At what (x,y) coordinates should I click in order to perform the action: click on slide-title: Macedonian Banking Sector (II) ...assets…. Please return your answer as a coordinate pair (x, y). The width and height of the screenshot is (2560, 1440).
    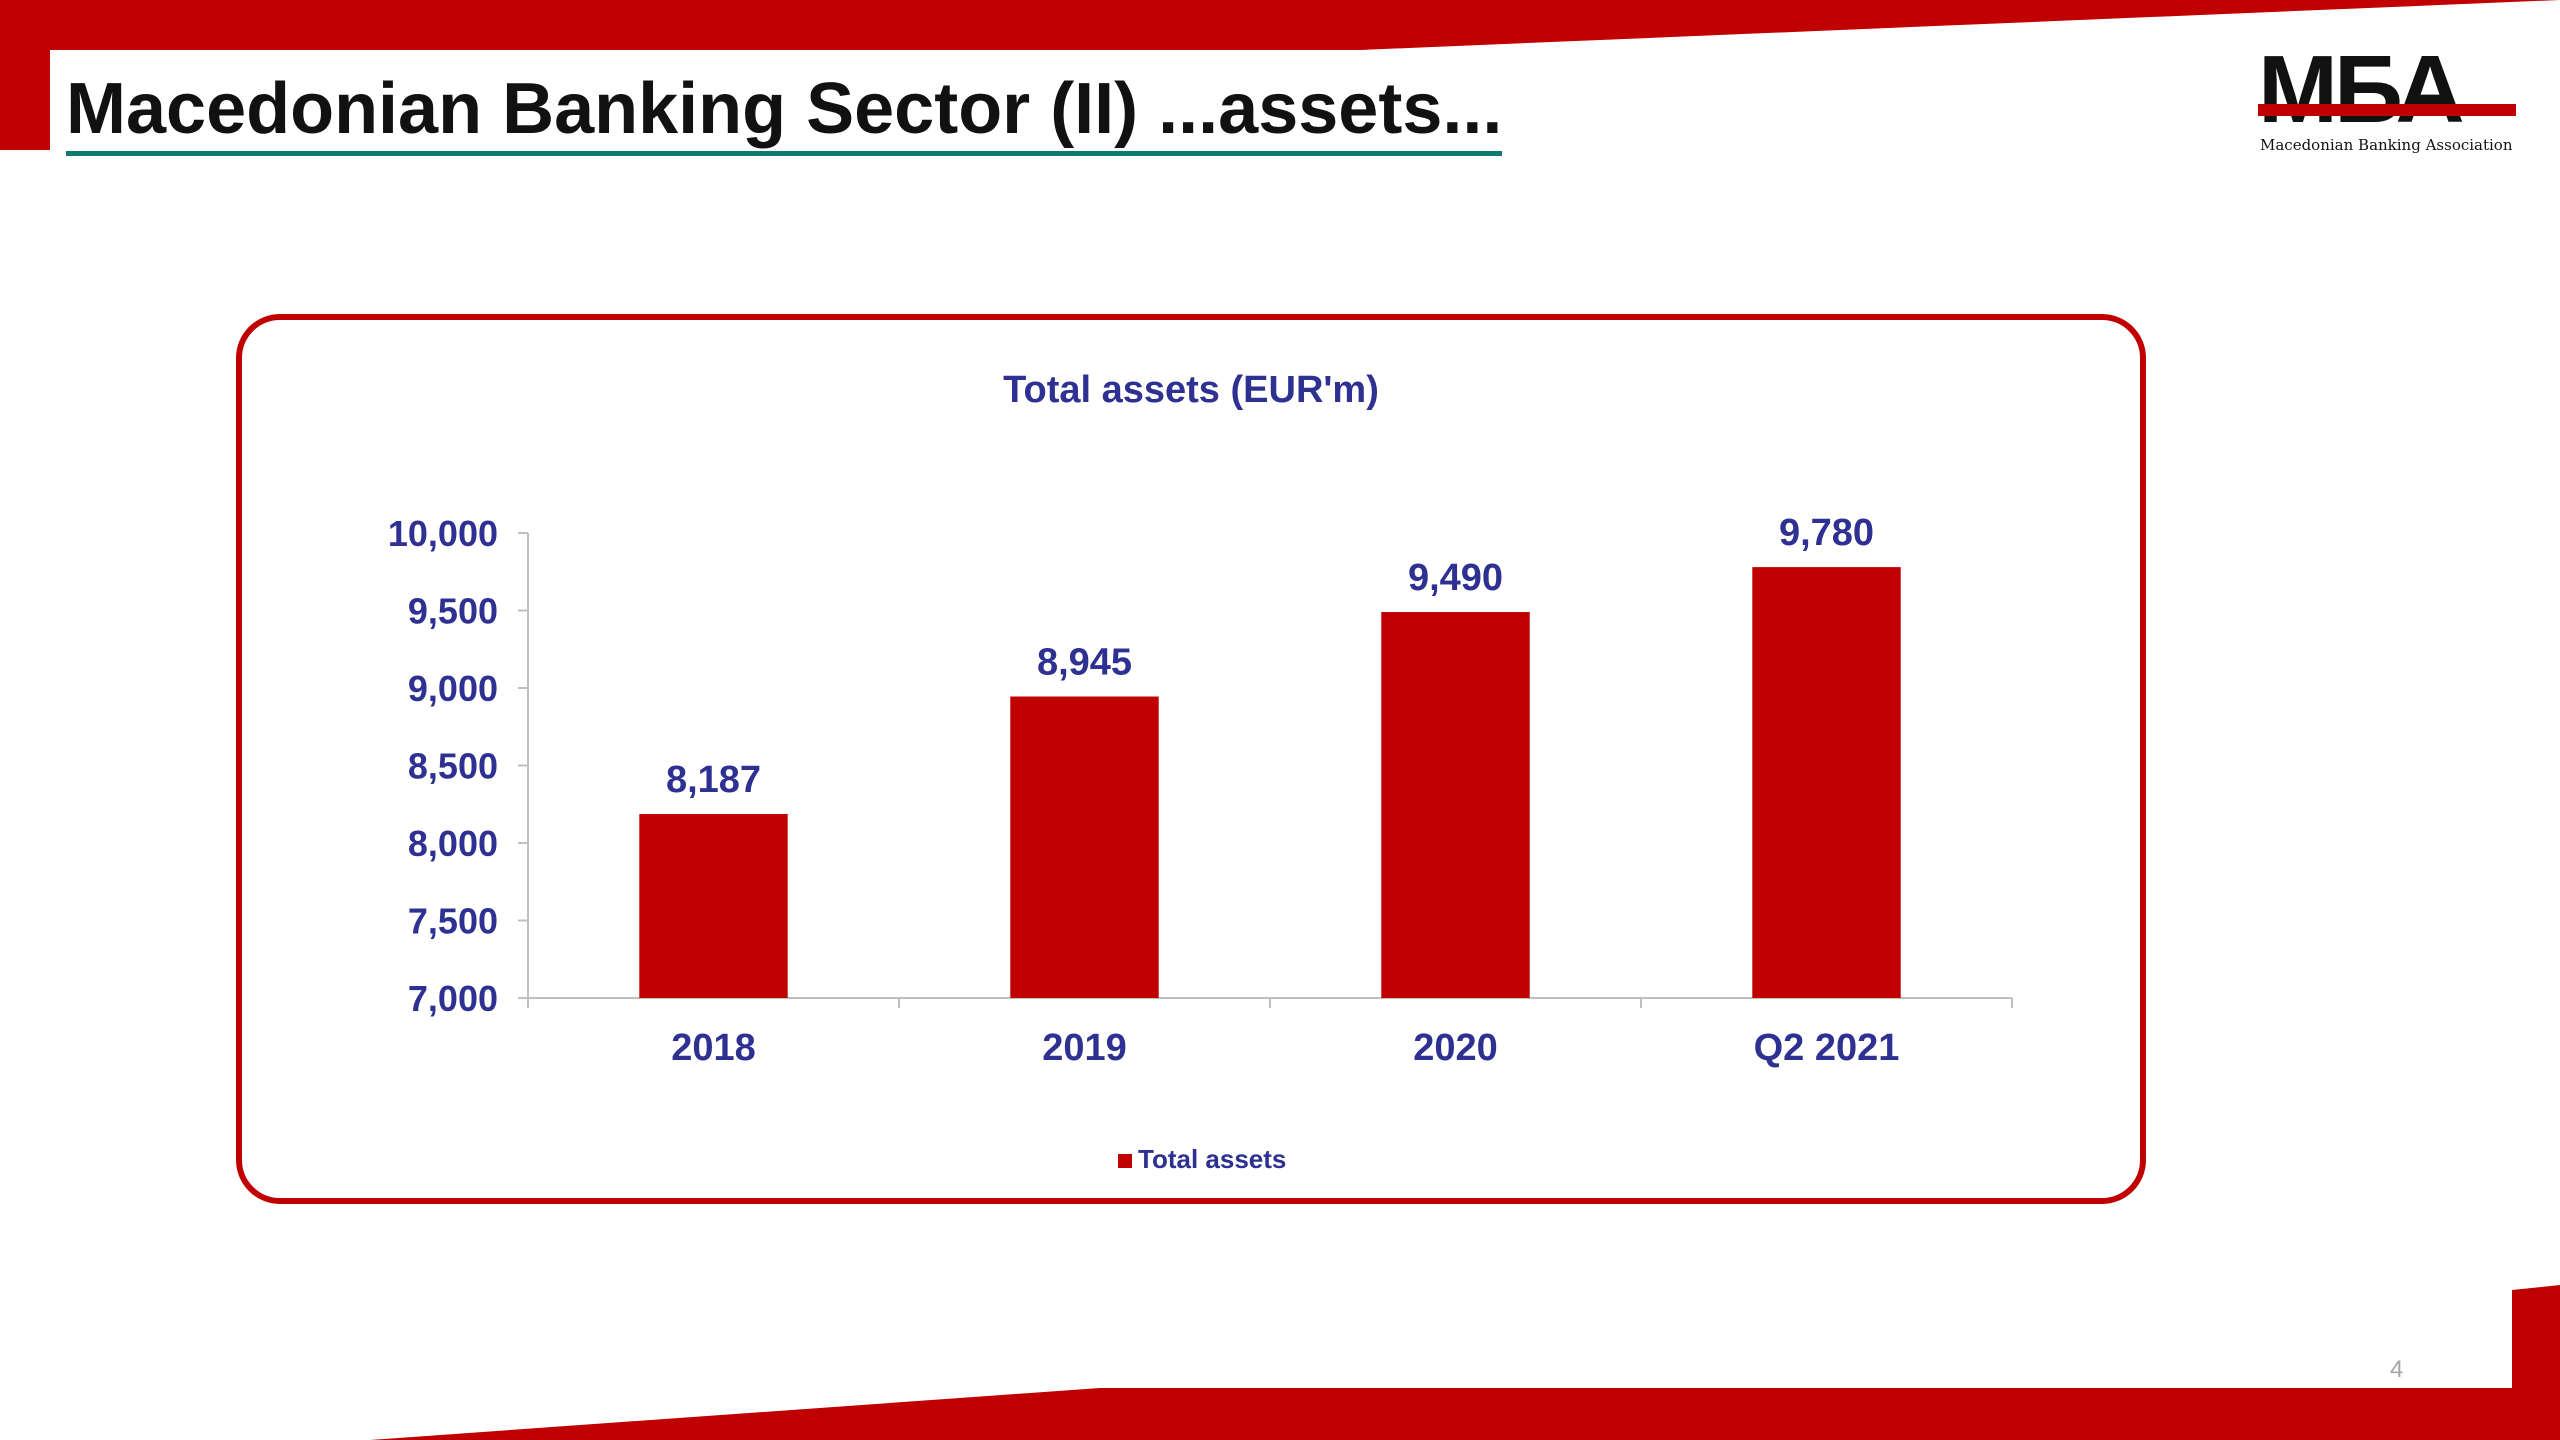
    Looking at the image, I should click on (784, 113).